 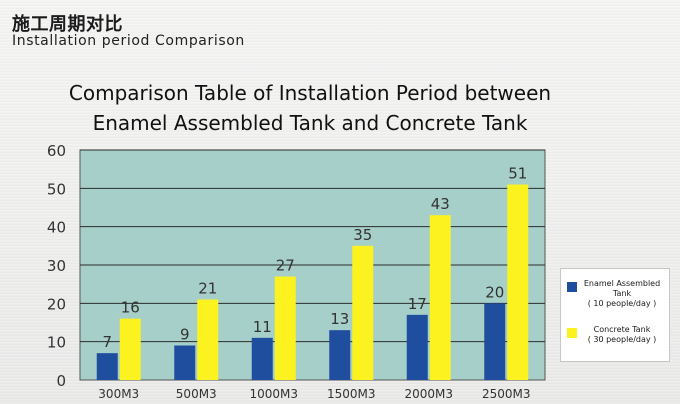 I want to click on data-label-concrete: 51, so click(x=517, y=174).